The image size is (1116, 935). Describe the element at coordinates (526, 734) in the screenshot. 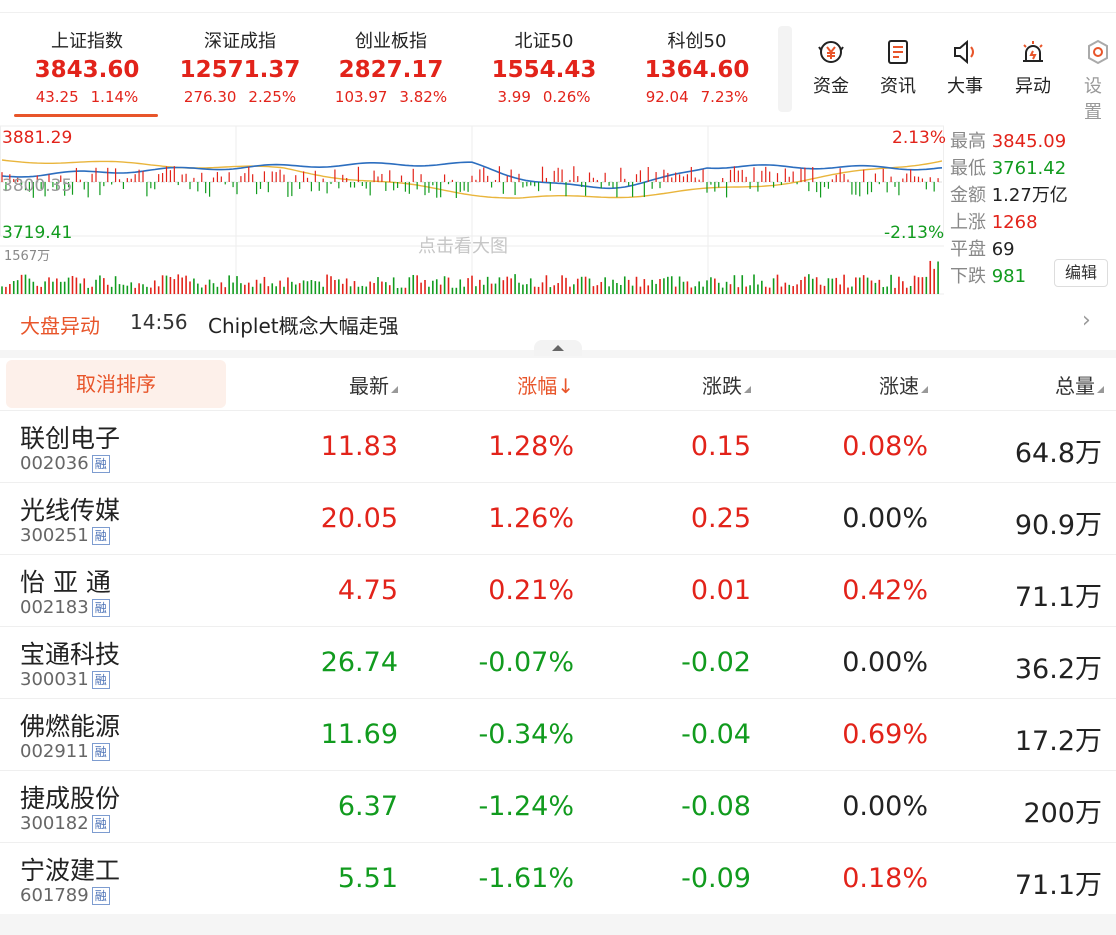

I see `stock-pct: -0.34%` at that location.